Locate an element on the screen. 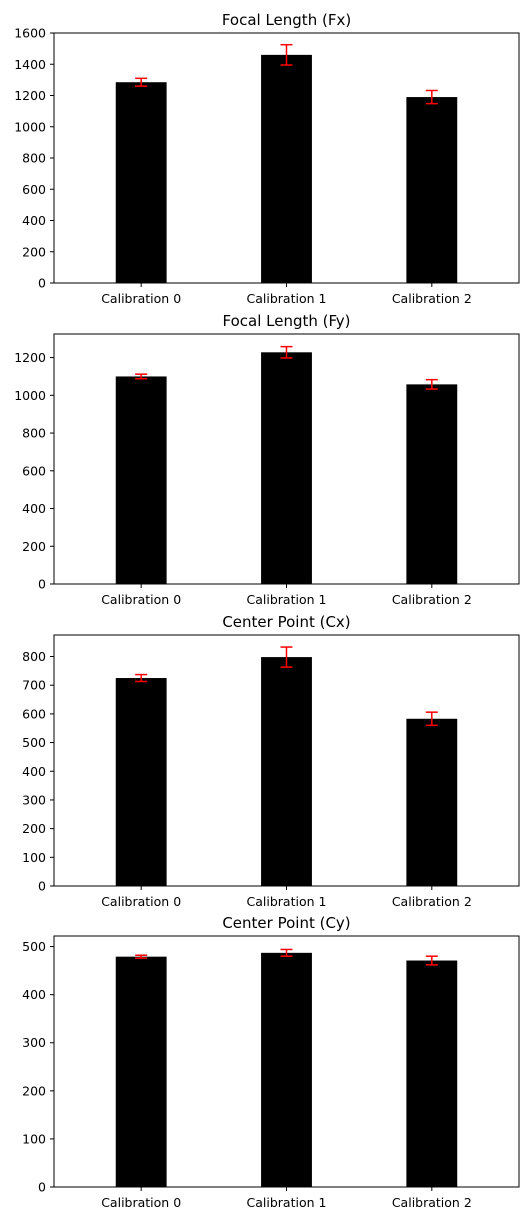 The image size is (529, 1226). chart-title: Center Point (Cy) is located at coordinates (286, 923).